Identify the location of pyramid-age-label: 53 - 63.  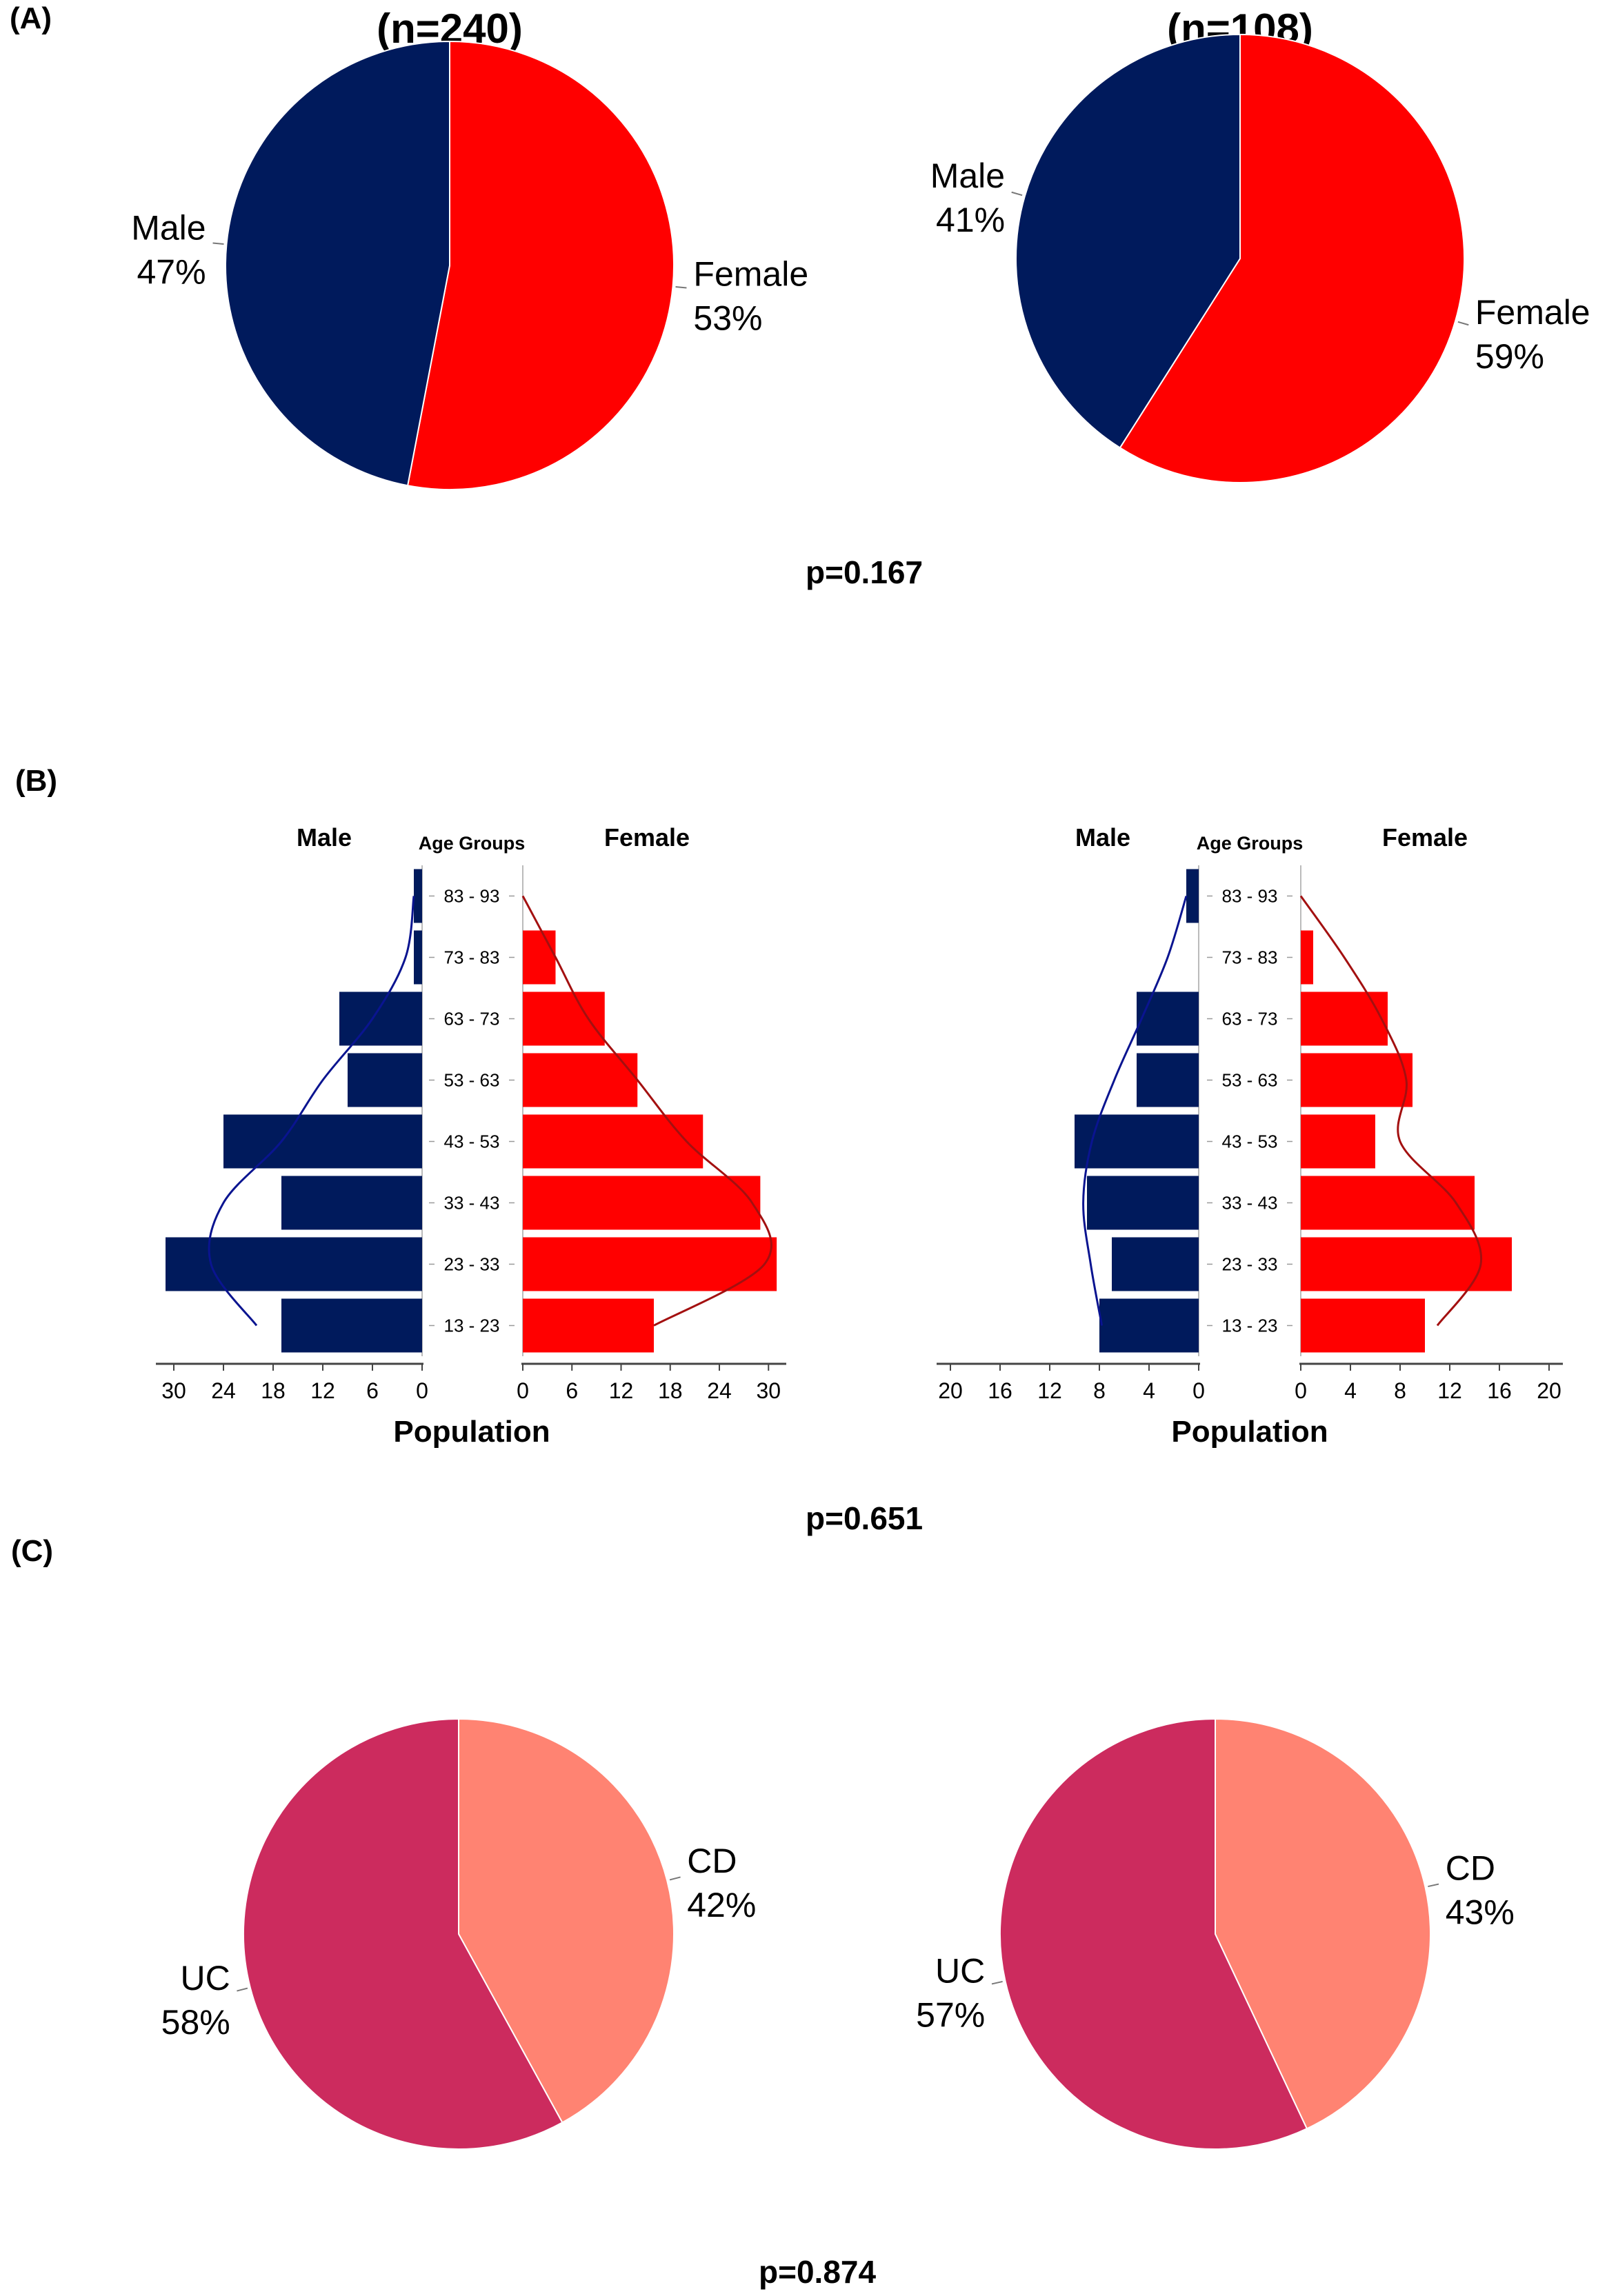
(1250, 1080).